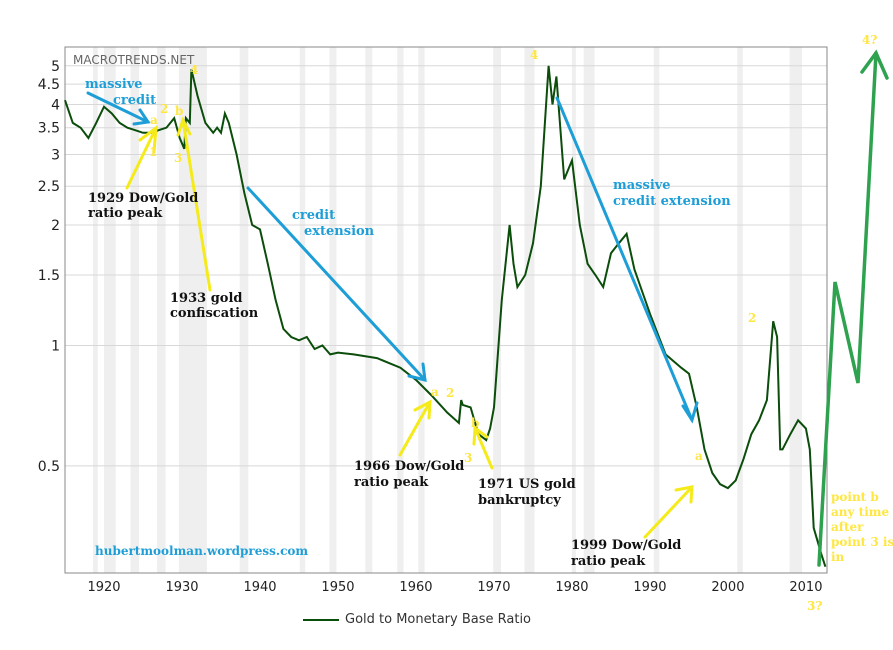 The image size is (893, 650). I want to click on wave-label-1: 1, so click(153, 152).